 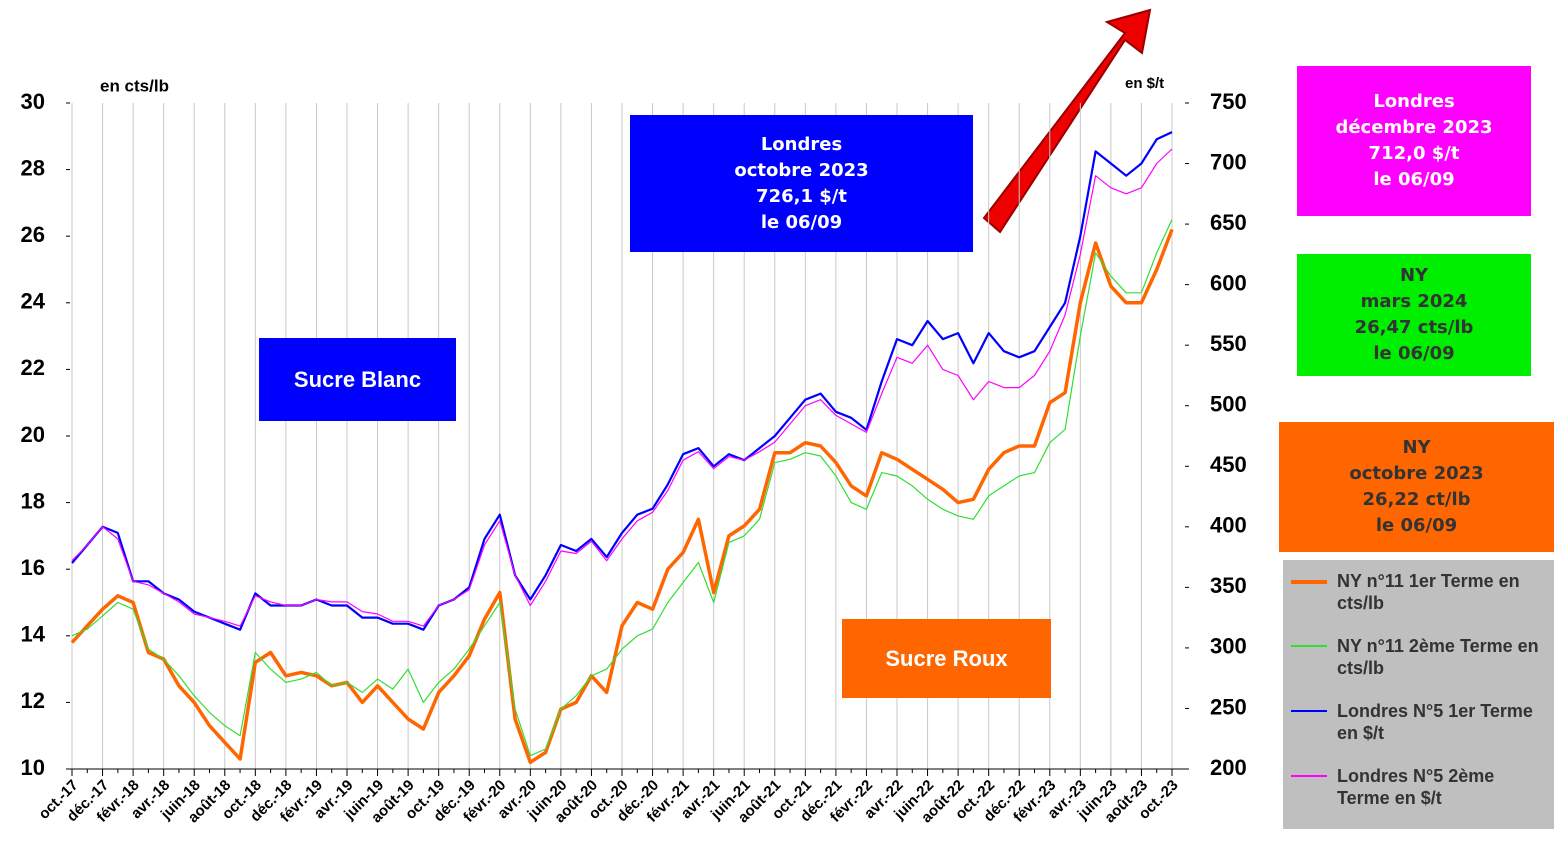 What do you see at coordinates (33, 367) in the screenshot?
I see `y-tick-label: 22` at bounding box center [33, 367].